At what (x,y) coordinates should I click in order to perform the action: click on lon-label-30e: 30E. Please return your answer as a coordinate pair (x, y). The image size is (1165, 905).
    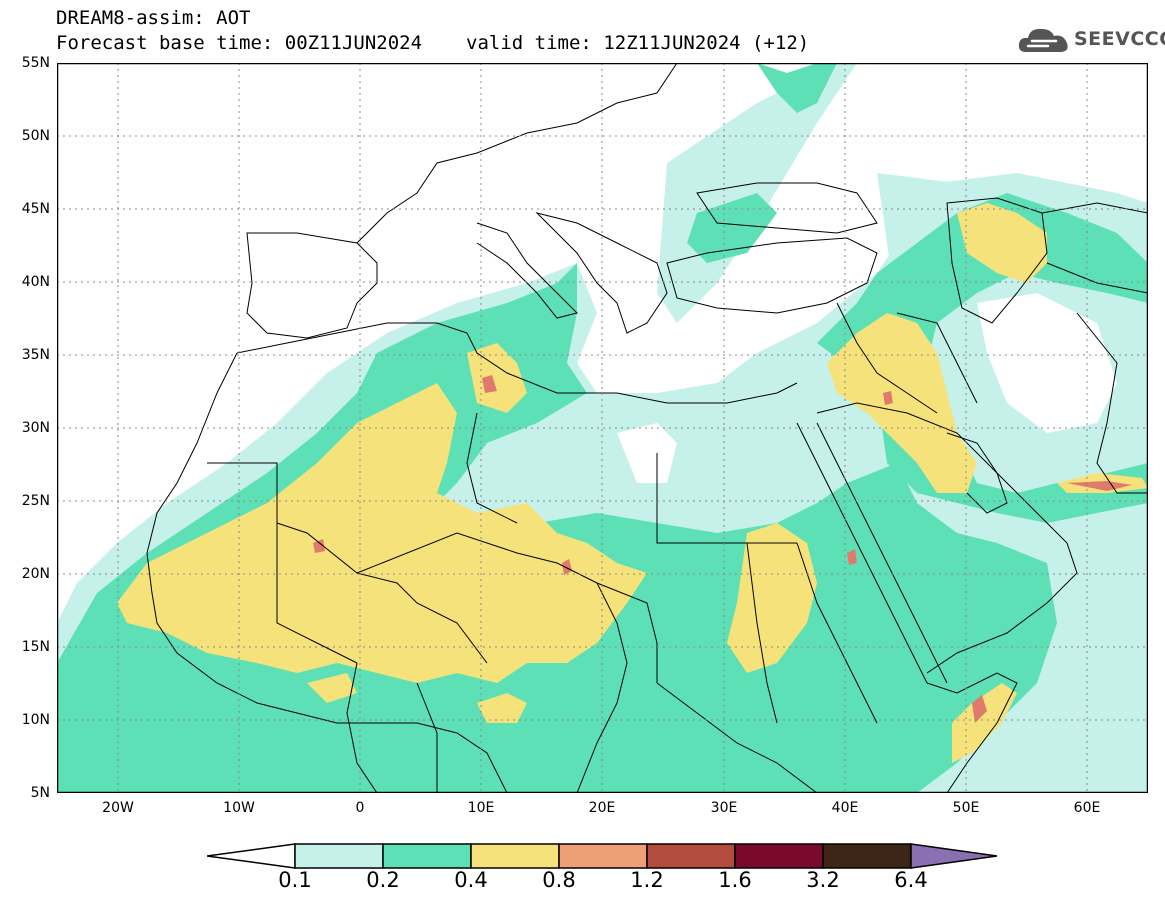
    Looking at the image, I should click on (724, 808).